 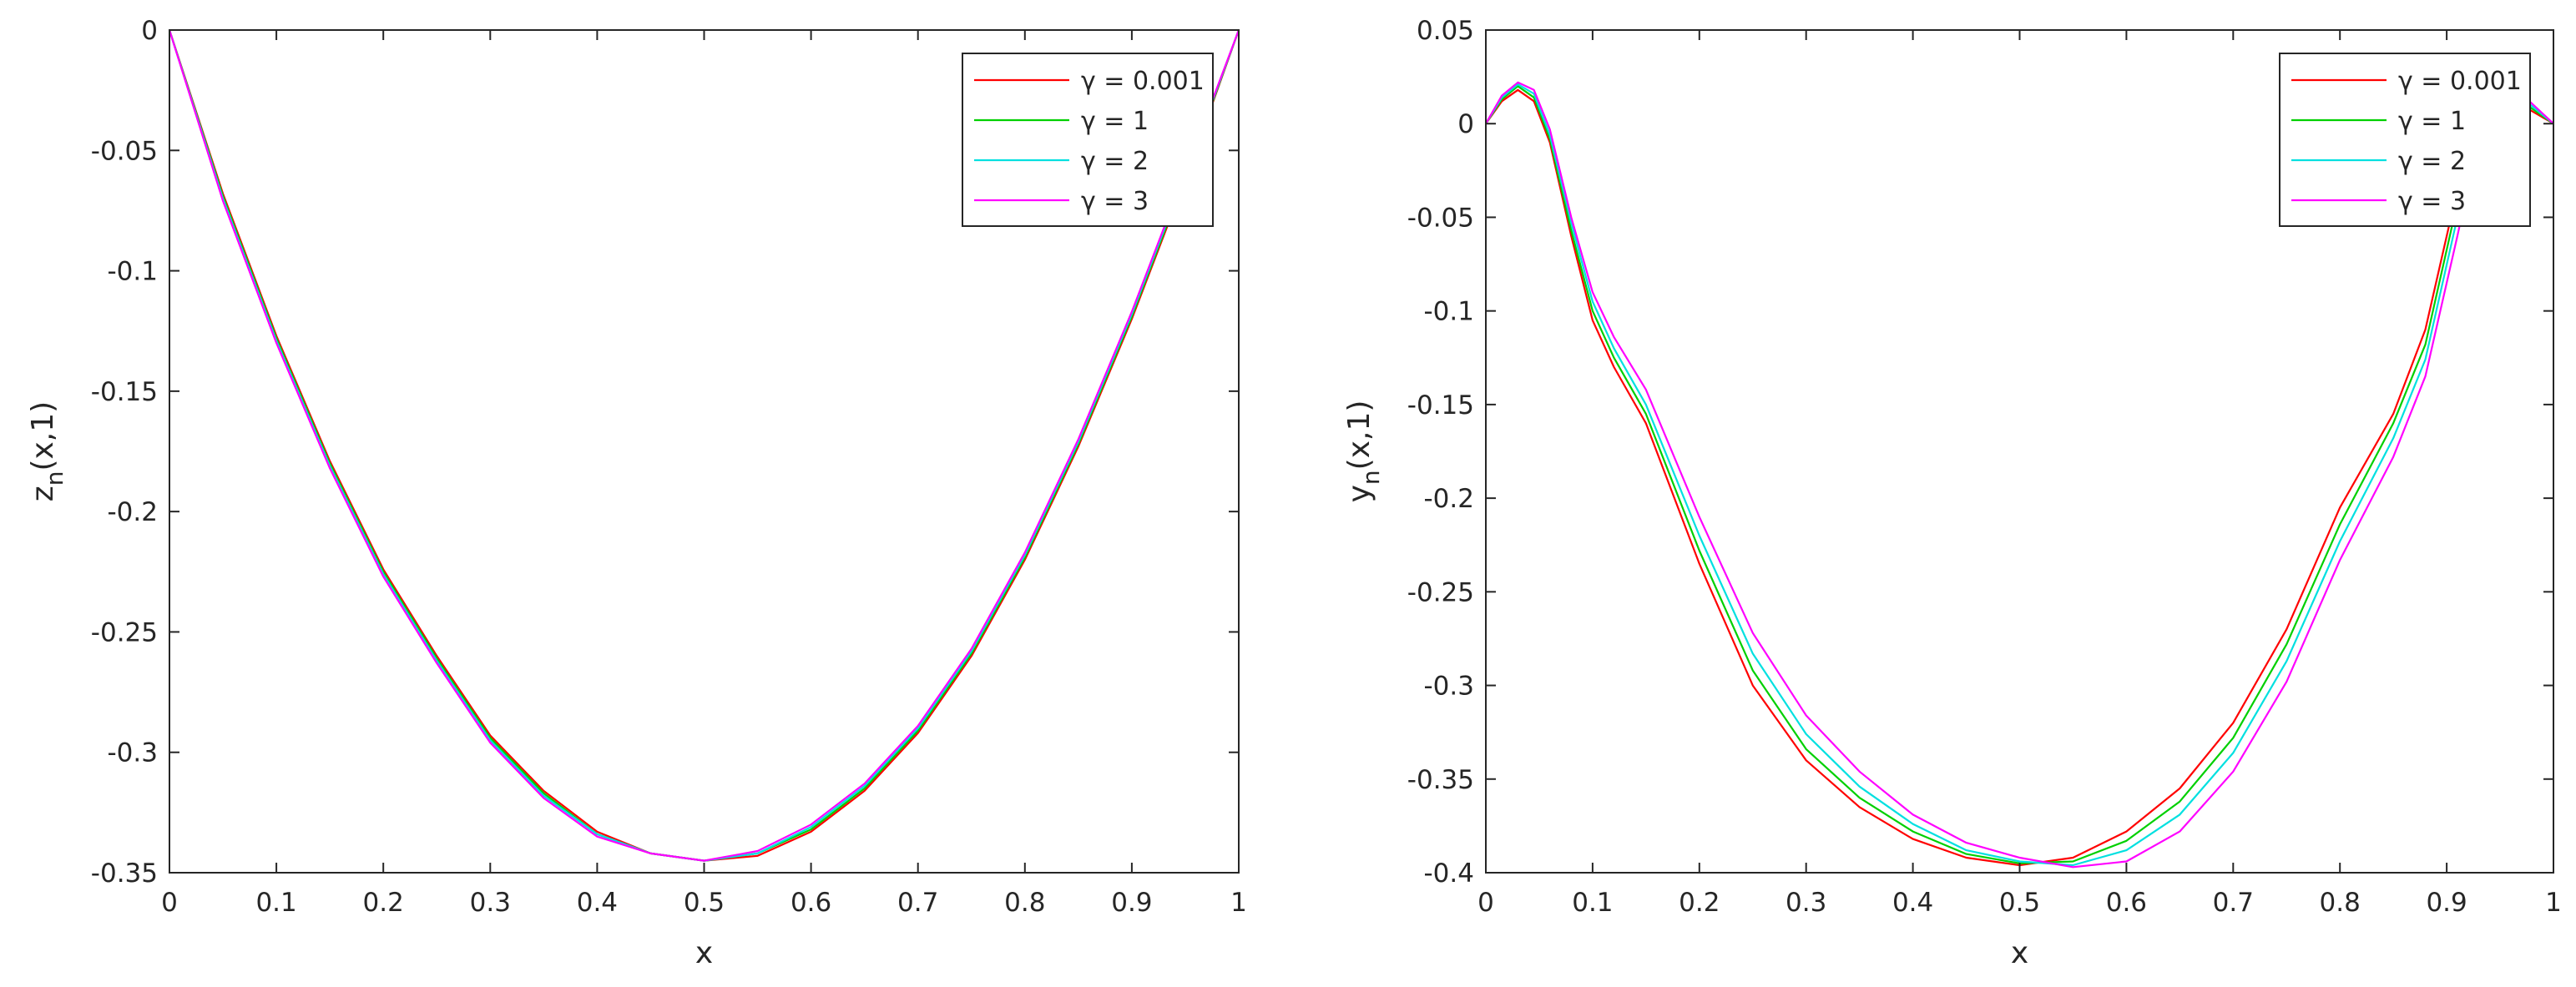 What do you see at coordinates (1449, 874) in the screenshot?
I see `y-tick-label: -0.4` at bounding box center [1449, 874].